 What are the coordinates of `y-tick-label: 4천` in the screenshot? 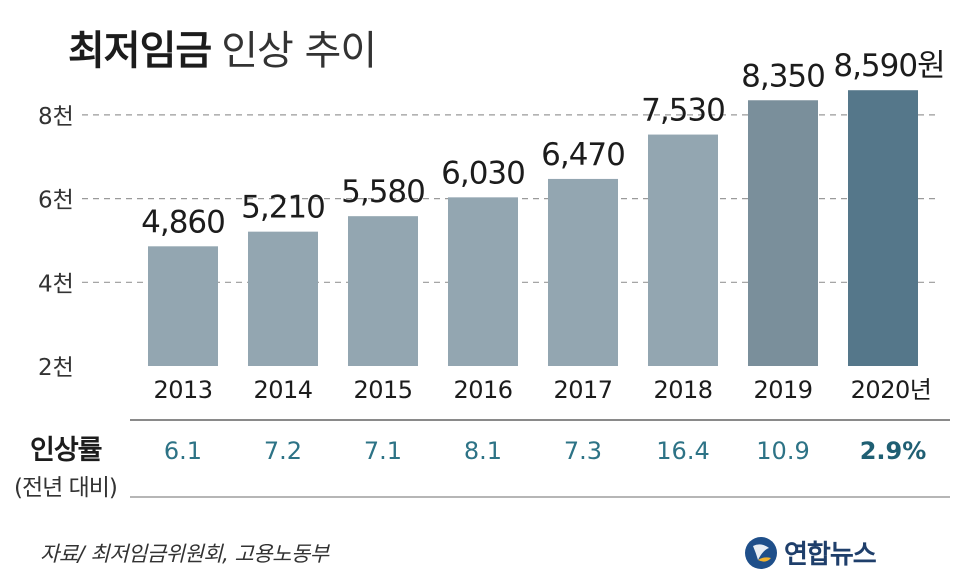 It's located at (56, 284).